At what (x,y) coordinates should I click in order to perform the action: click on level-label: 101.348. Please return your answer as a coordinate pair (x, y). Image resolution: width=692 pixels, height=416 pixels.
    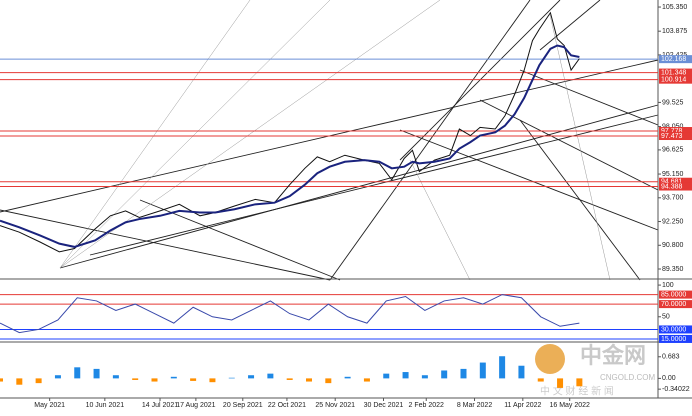
    Looking at the image, I should click on (673, 72).